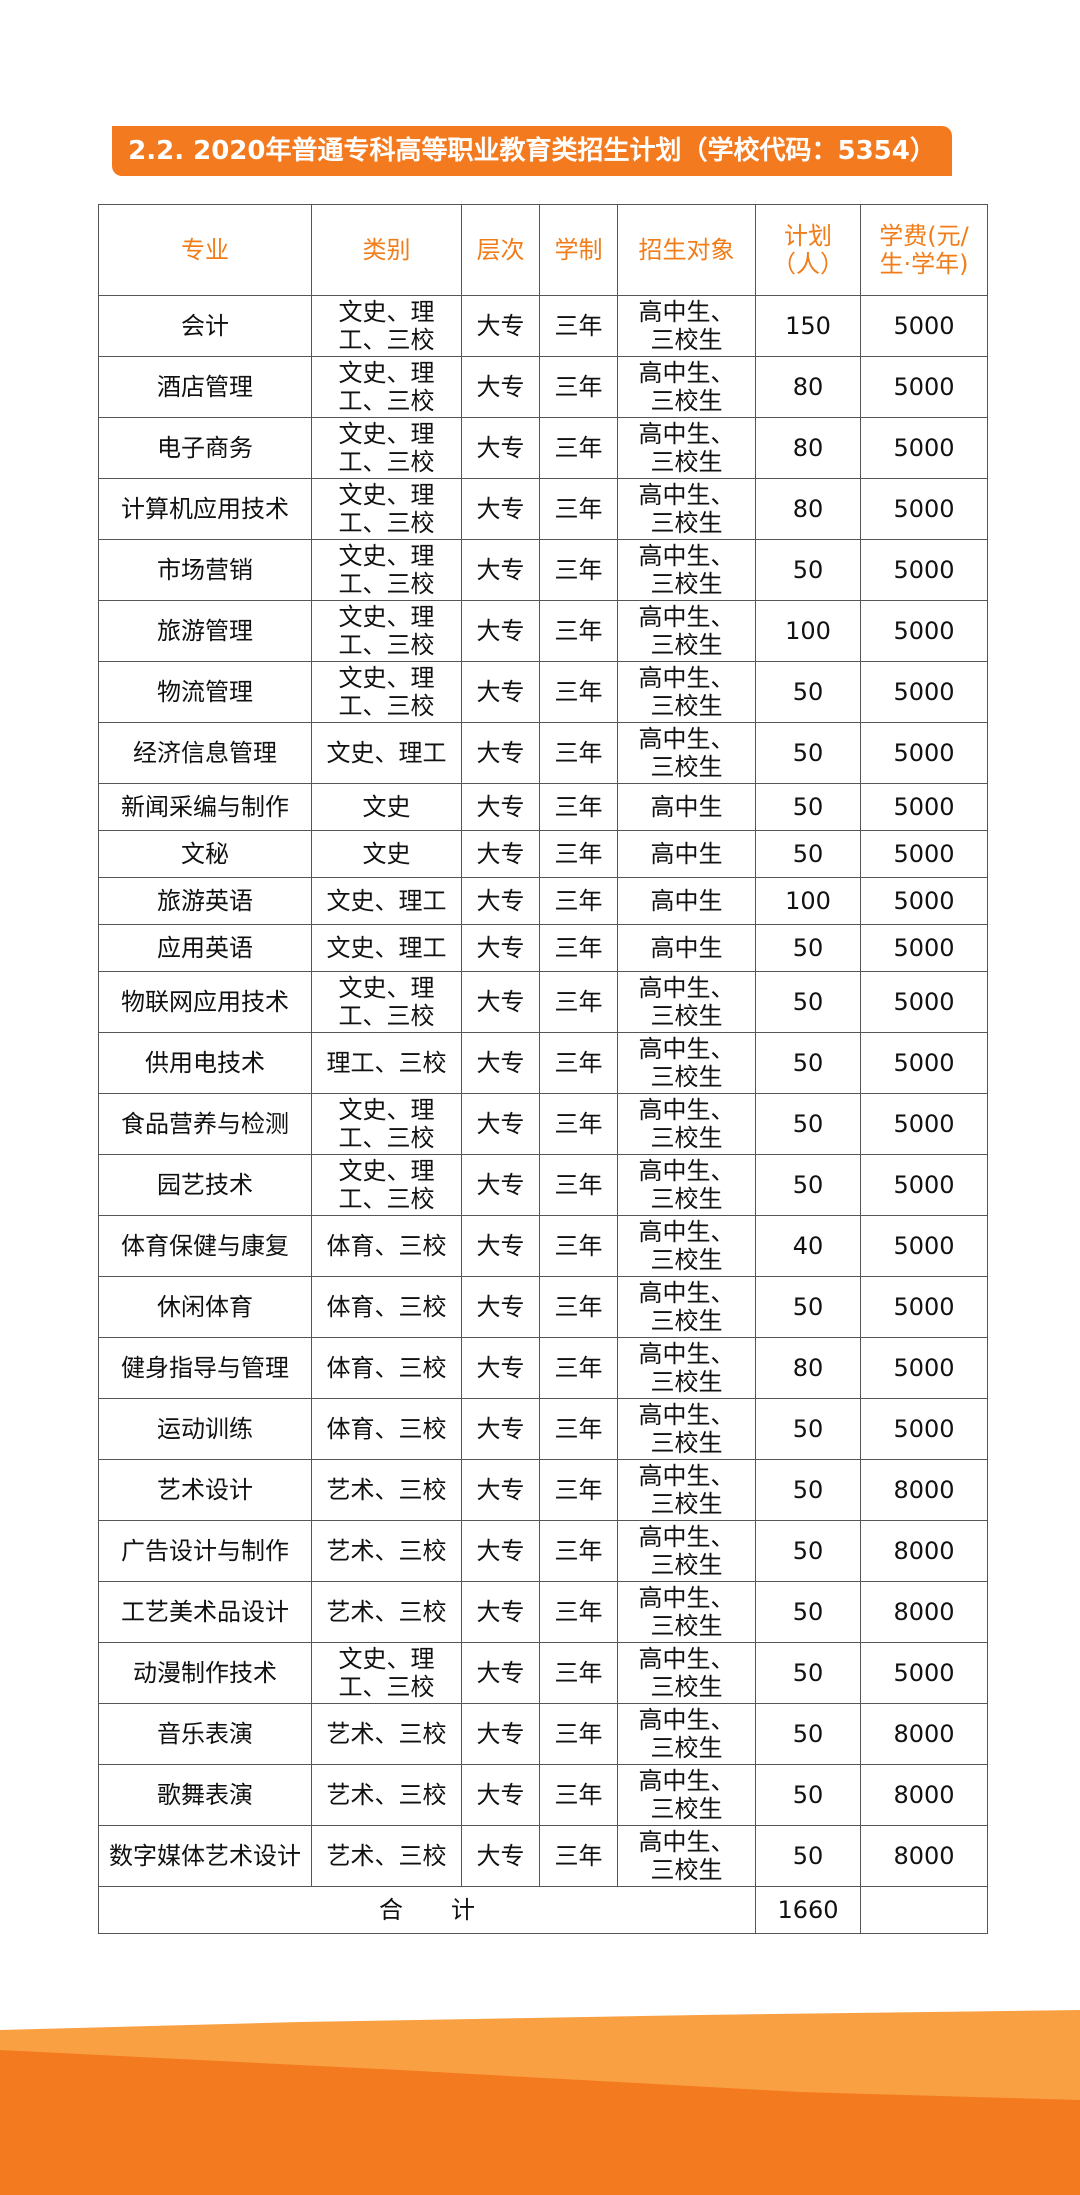  Describe the element at coordinates (543, 1490) in the screenshot. I see `table-row: 艺术设计 艺术、三校 大专 三年 高中生、三校生 50 8000` at that location.